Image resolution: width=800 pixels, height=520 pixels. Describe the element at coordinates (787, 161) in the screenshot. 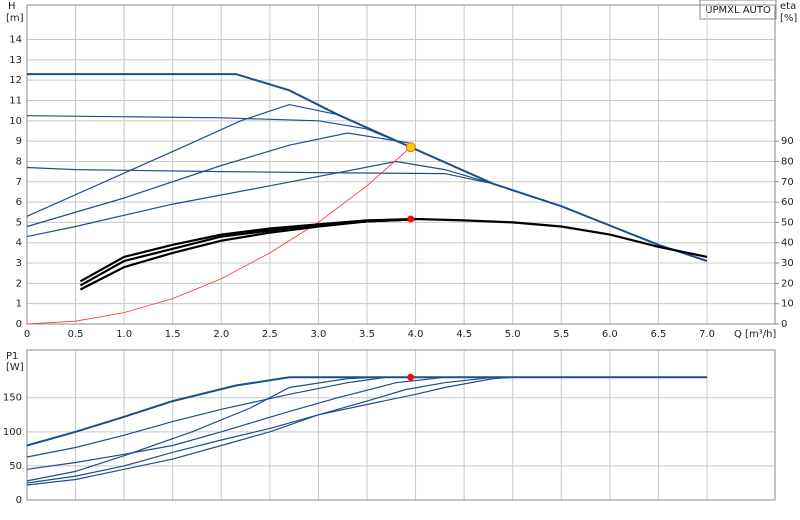

I see `y2-tick-label: 80` at that location.